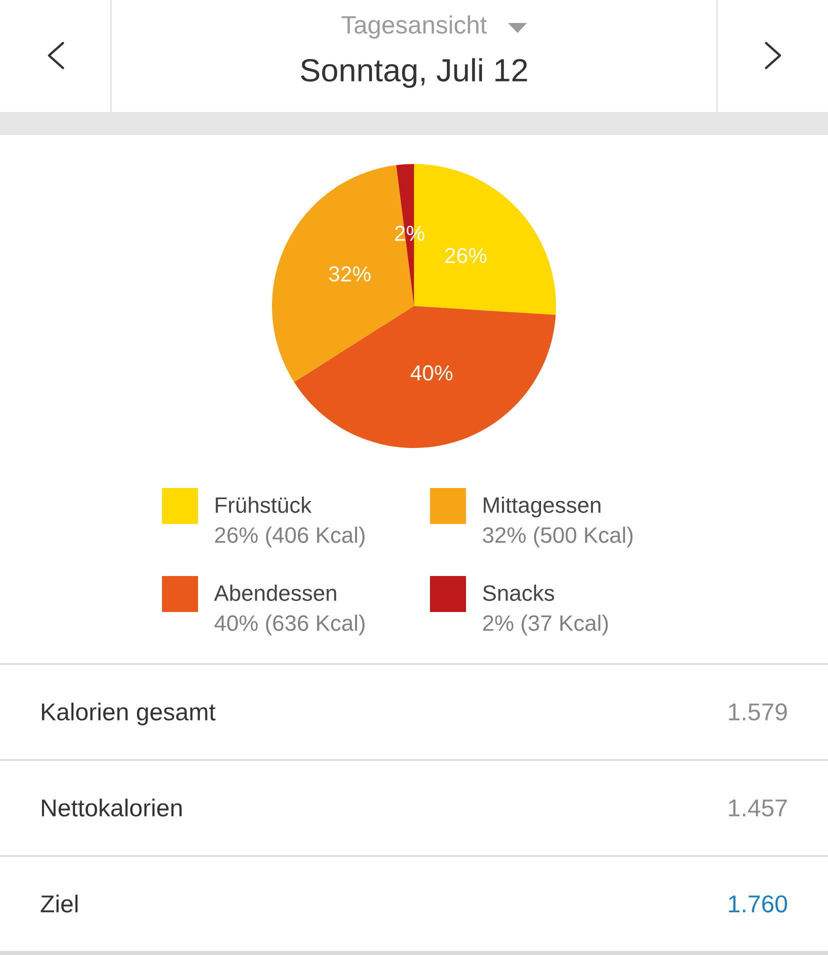 This screenshot has width=828, height=955. I want to click on text: 1.579, so click(758, 712).